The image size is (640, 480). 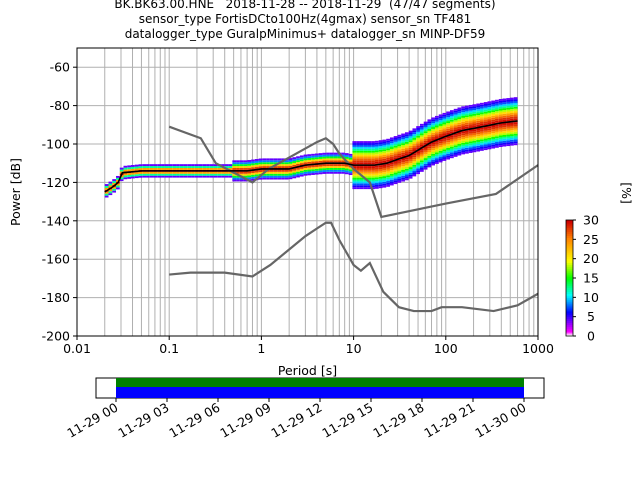 I want to click on colorbar-segment, so click(x=569, y=283).